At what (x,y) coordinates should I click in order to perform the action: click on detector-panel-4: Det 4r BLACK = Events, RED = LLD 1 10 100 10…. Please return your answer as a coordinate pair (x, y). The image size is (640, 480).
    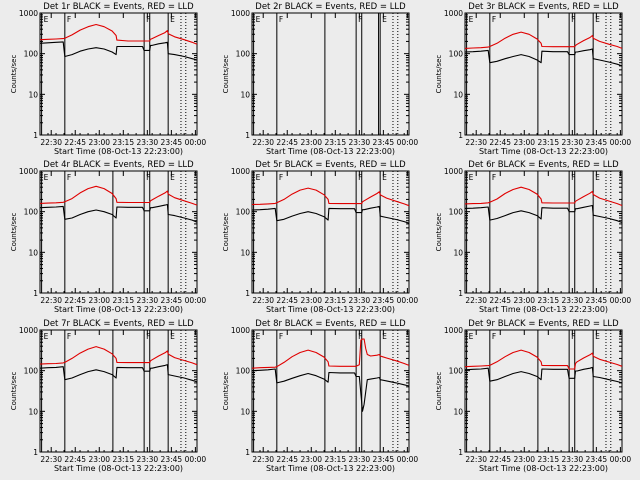
    Looking at the image, I should click on (108, 237).